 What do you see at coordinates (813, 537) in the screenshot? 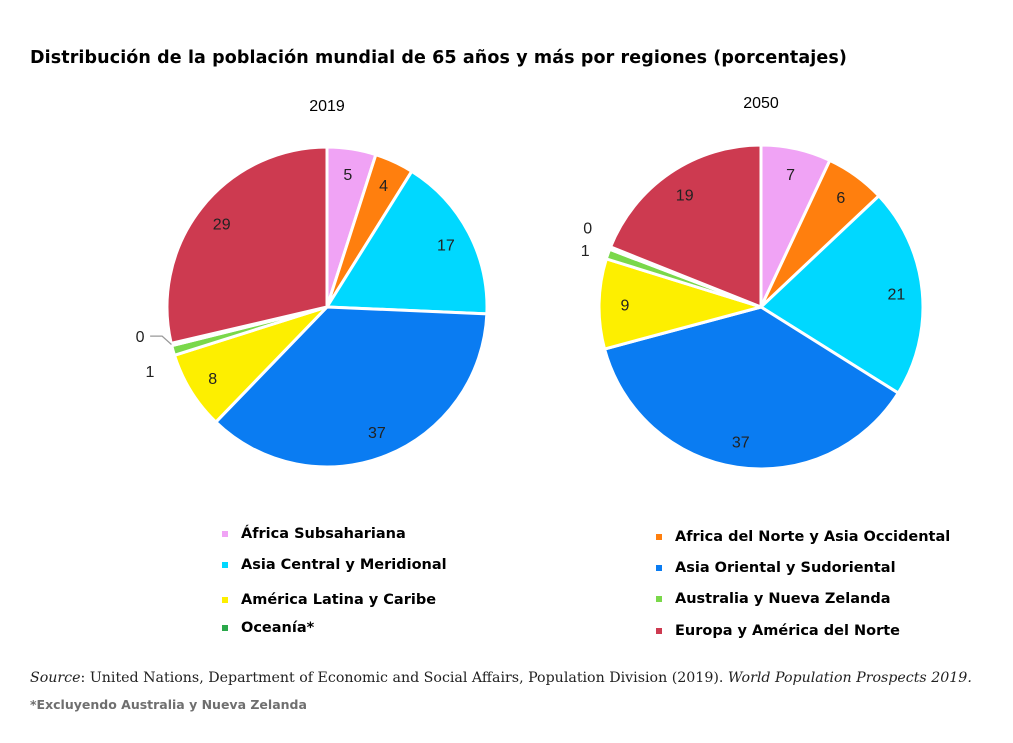
I see `legend-label: Africa del Norte y Asia Occidental` at bounding box center [813, 537].